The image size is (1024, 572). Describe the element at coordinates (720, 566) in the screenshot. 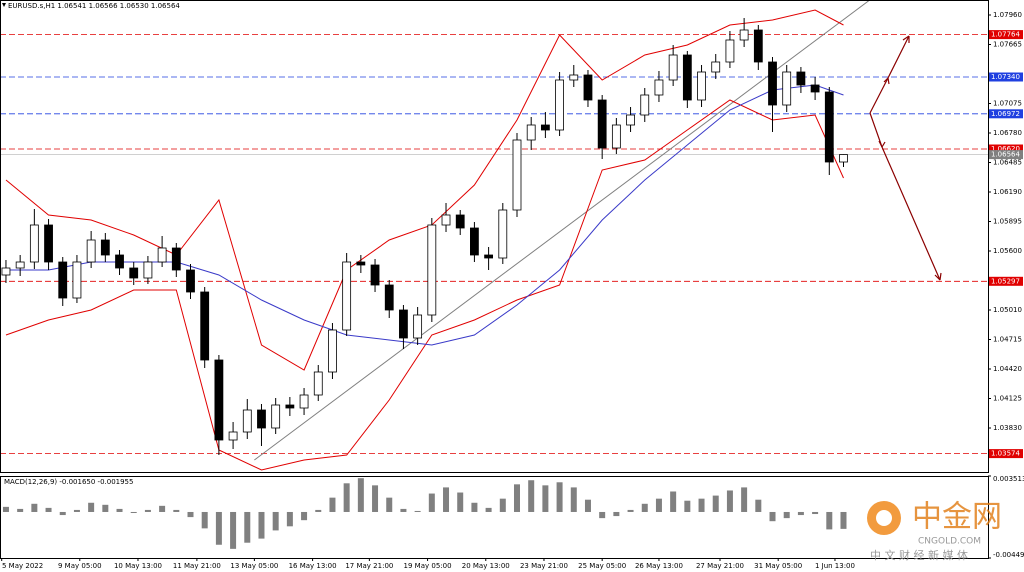

I see `x-tick-label: 27 May 21:00` at that location.